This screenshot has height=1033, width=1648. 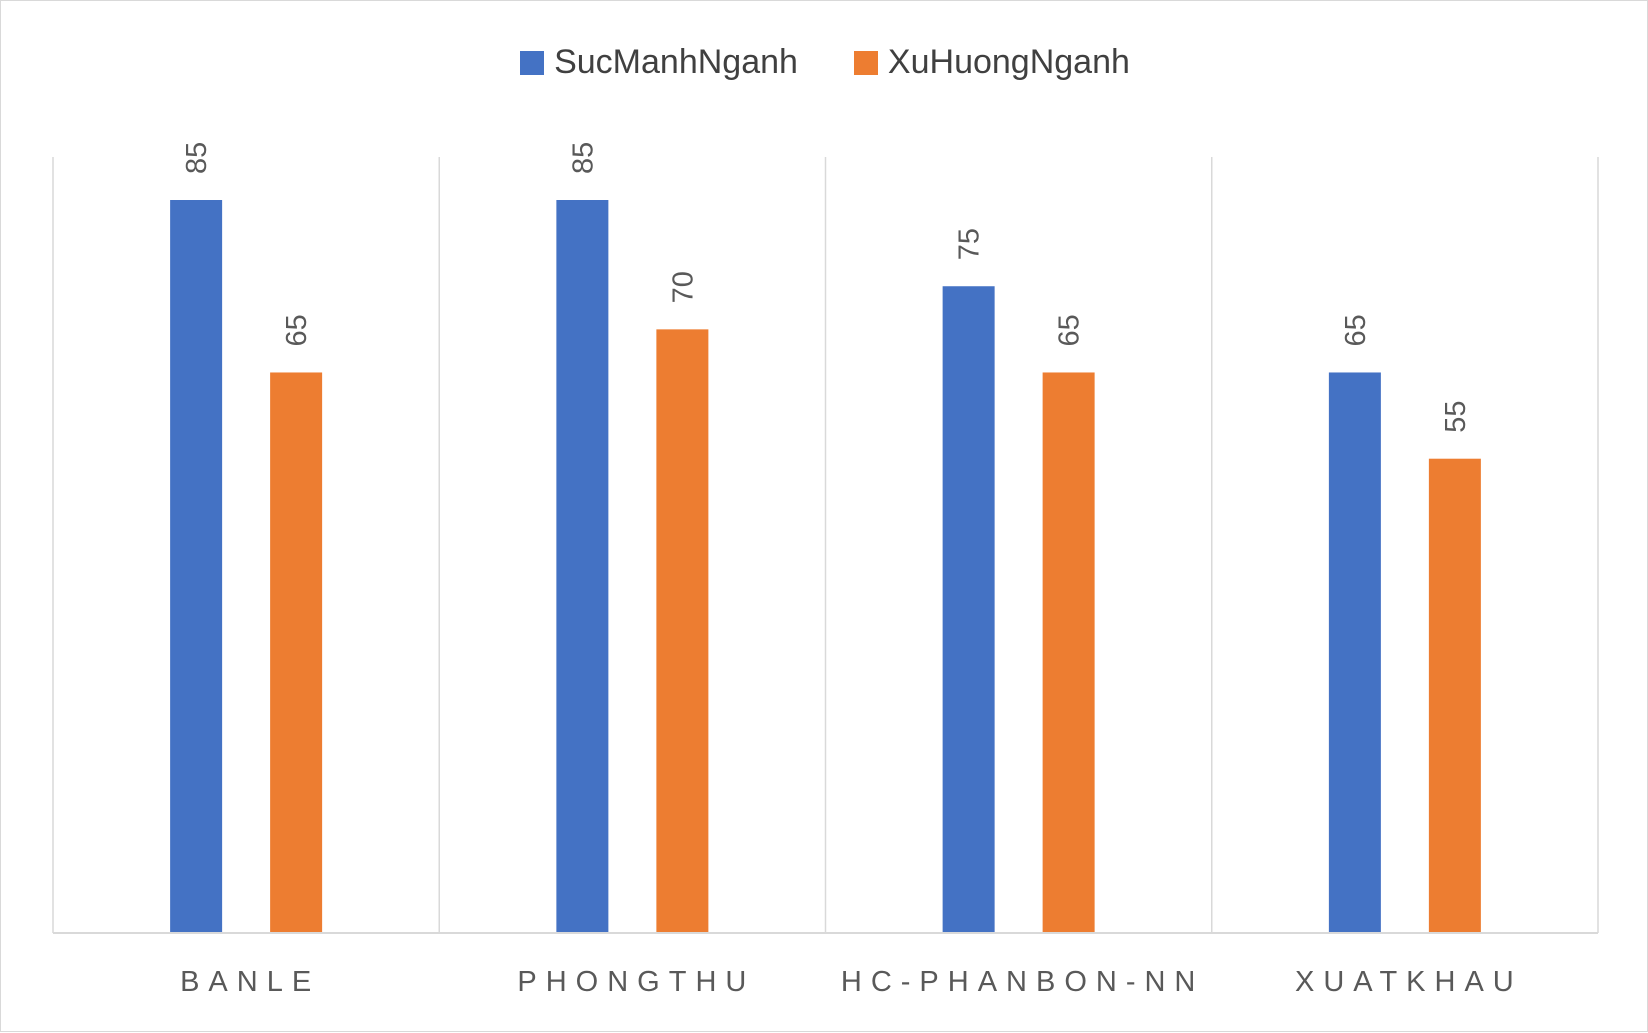 I want to click on value-label-xuhuongnganh-hc-phanbon-nn: 65, so click(x=1070, y=330).